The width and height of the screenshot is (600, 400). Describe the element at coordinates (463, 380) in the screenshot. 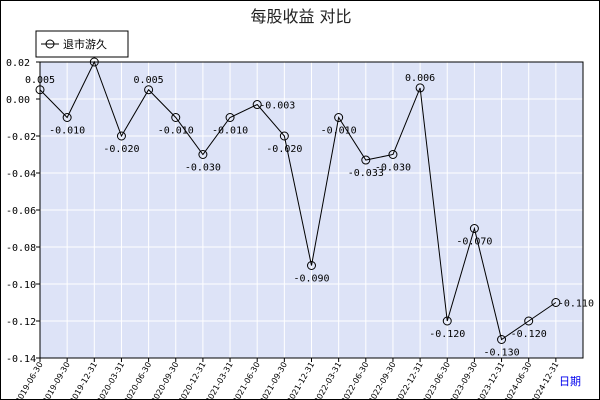

I see `x-tick-label: 2023-09-30` at that location.